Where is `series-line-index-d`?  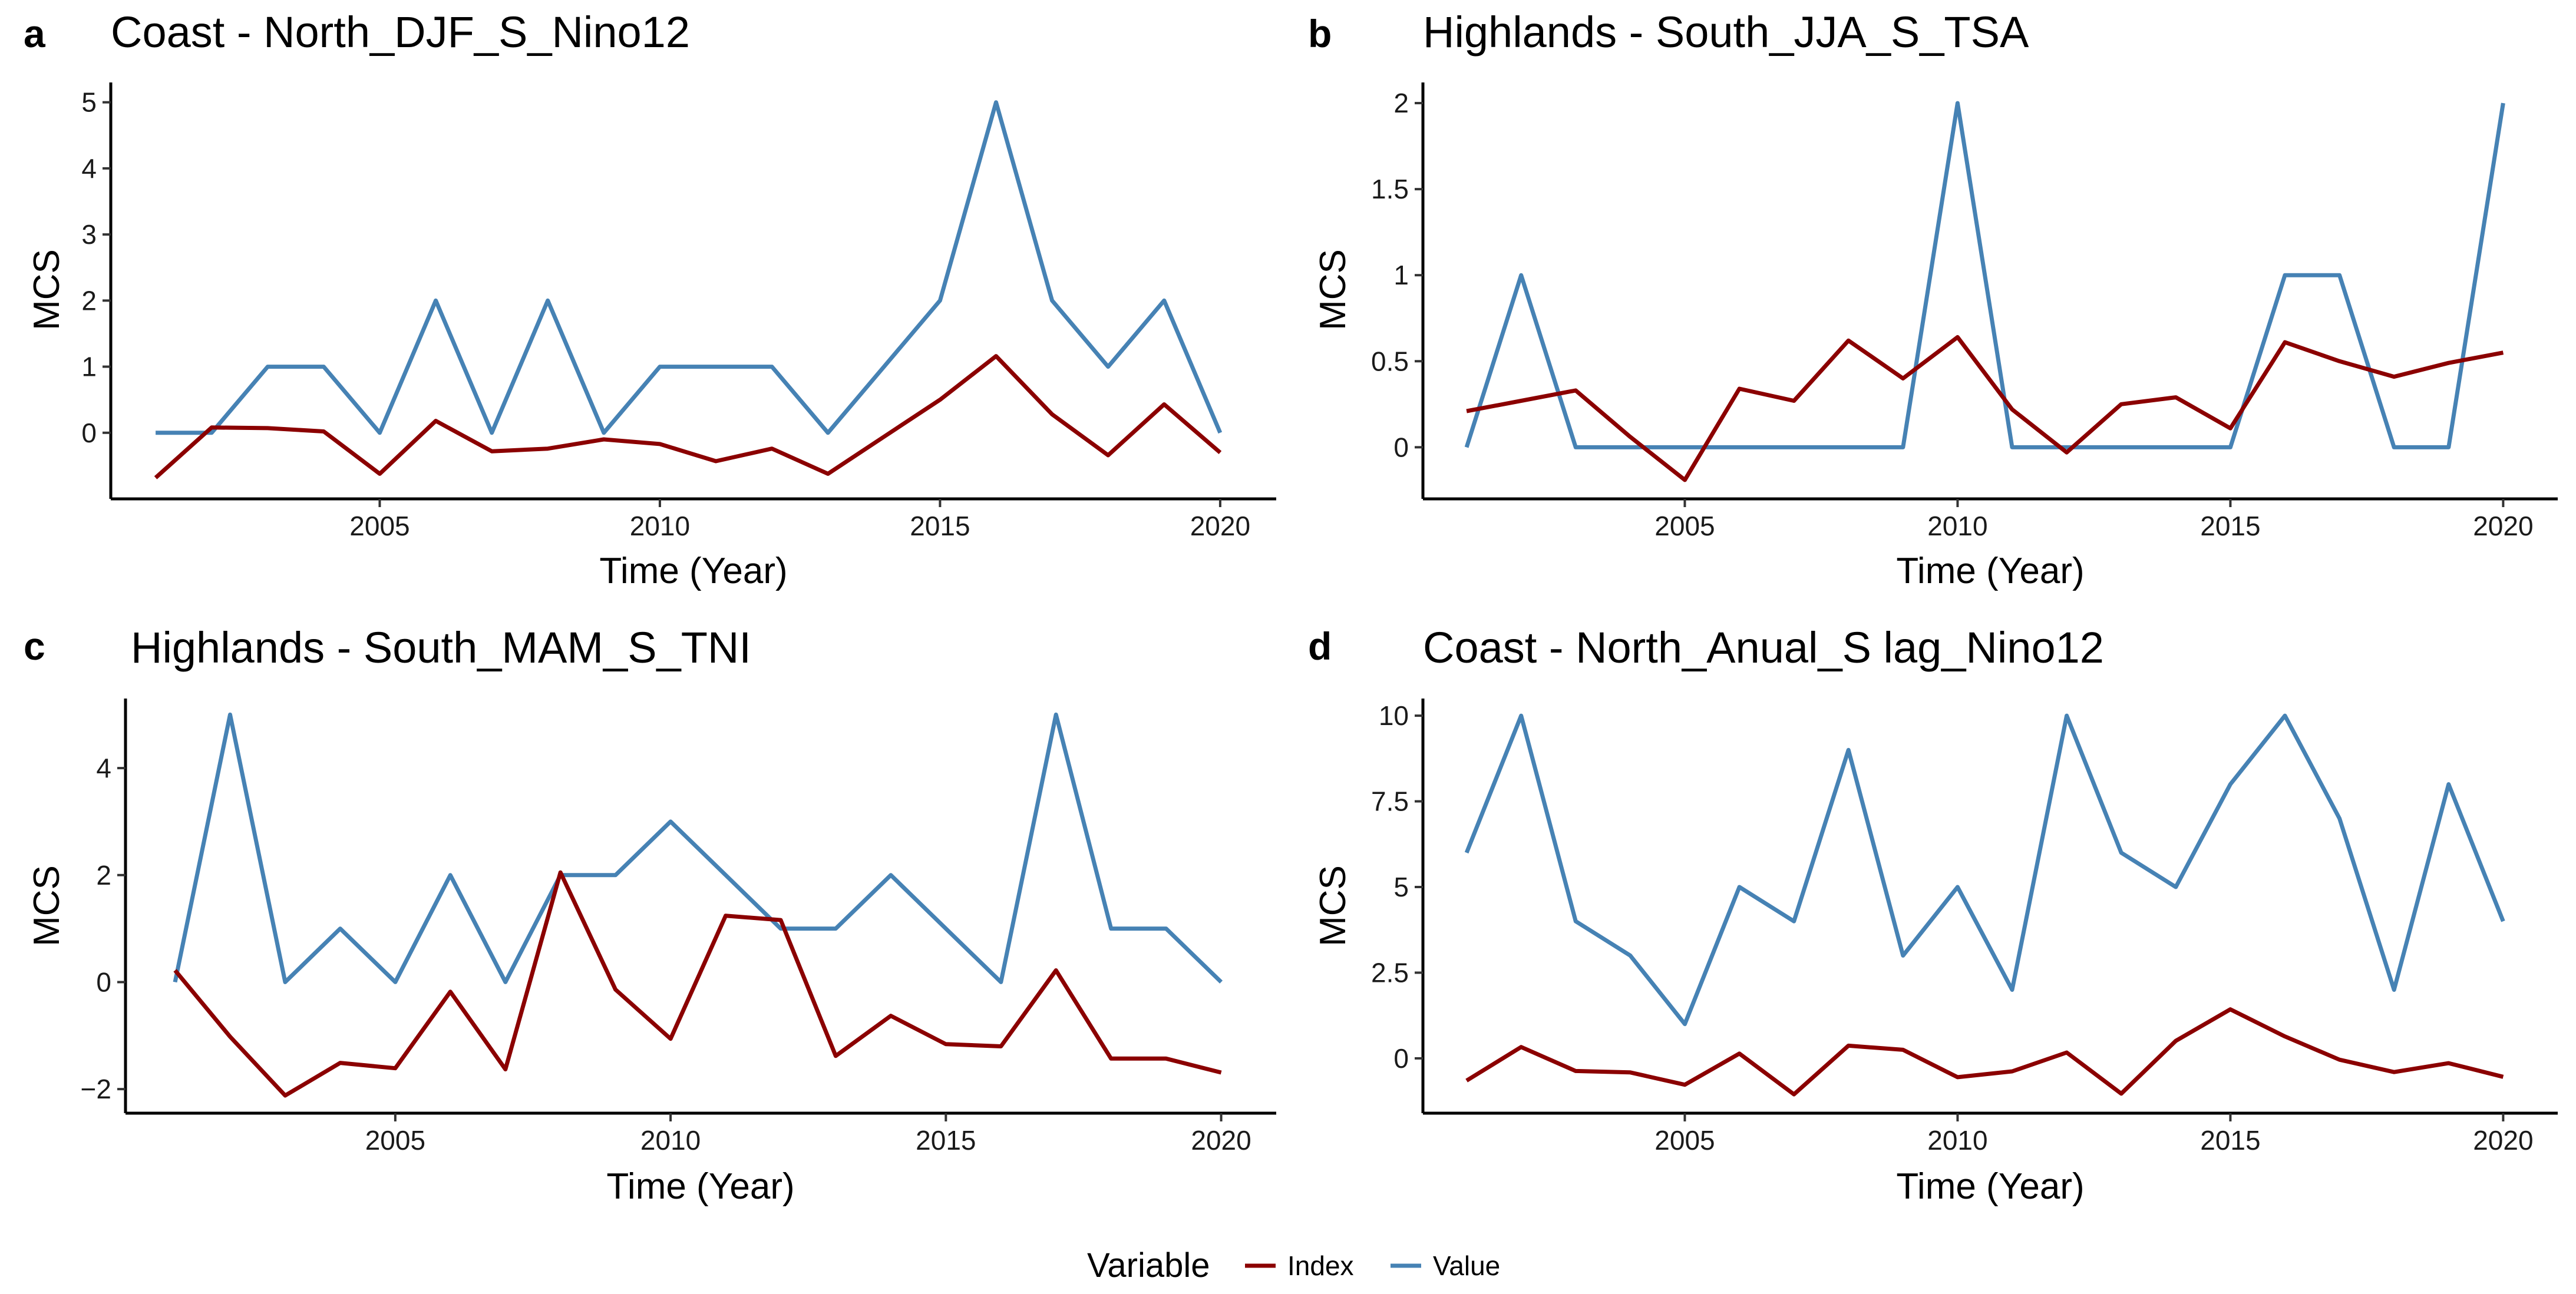 series-line-index-d is located at coordinates (1984, 1052).